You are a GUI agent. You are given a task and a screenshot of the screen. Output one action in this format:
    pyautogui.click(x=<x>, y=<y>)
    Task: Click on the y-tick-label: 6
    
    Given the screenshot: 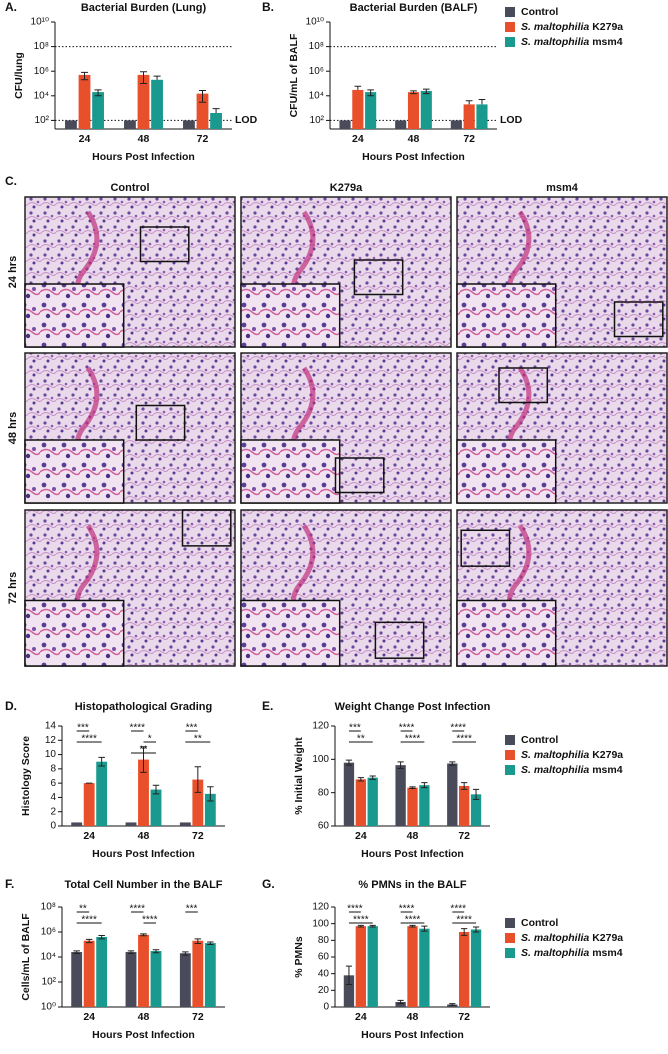 What is the action you would take?
    pyautogui.click(x=53, y=783)
    